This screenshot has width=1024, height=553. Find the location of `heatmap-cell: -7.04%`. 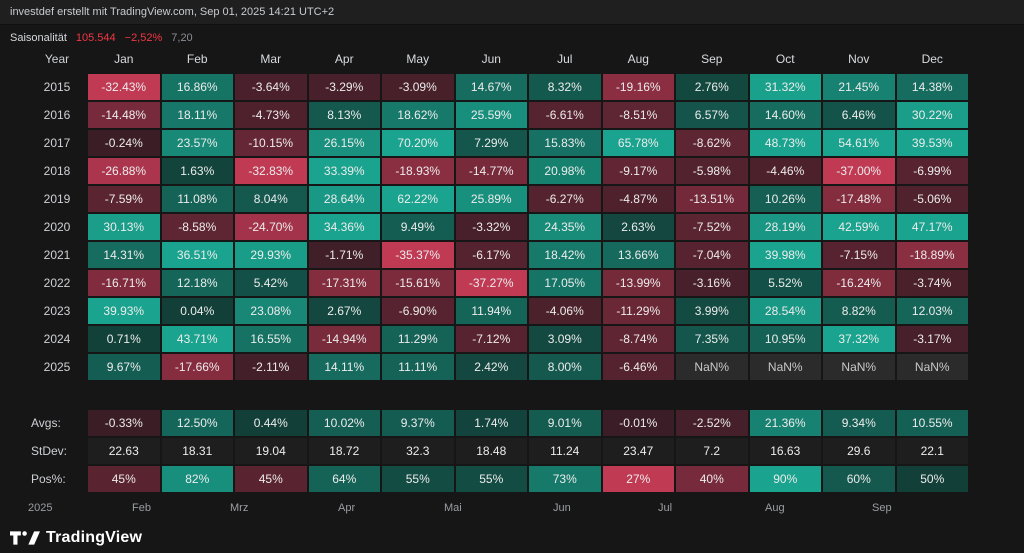

heatmap-cell: -7.04% is located at coordinates (712, 255).